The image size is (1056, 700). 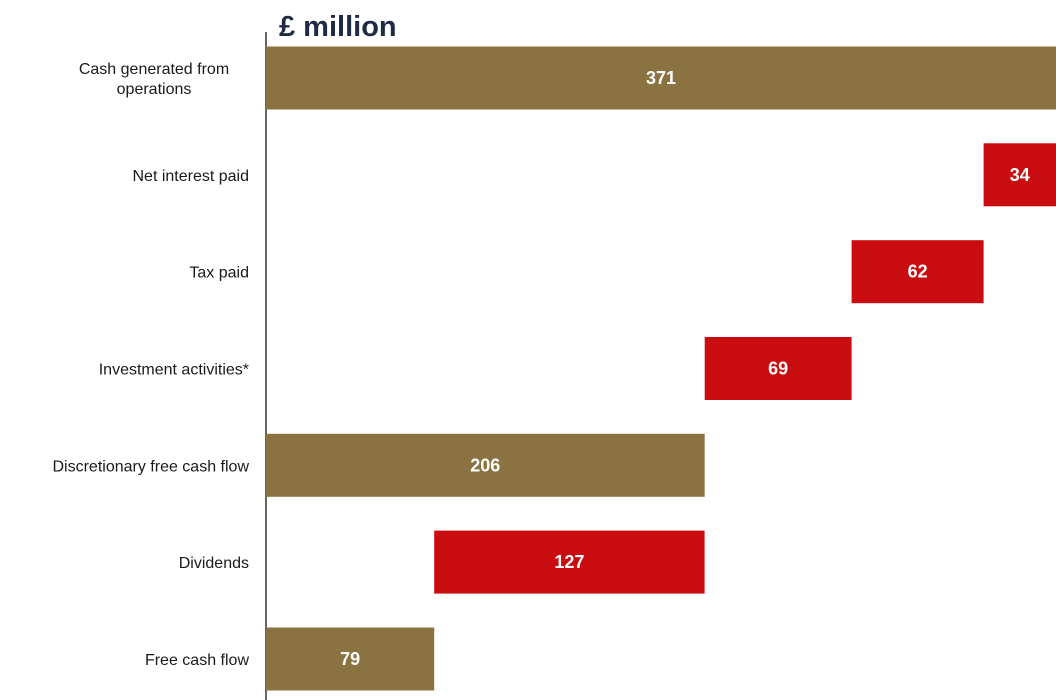 I want to click on bar-value-label: 69, so click(x=778, y=369).